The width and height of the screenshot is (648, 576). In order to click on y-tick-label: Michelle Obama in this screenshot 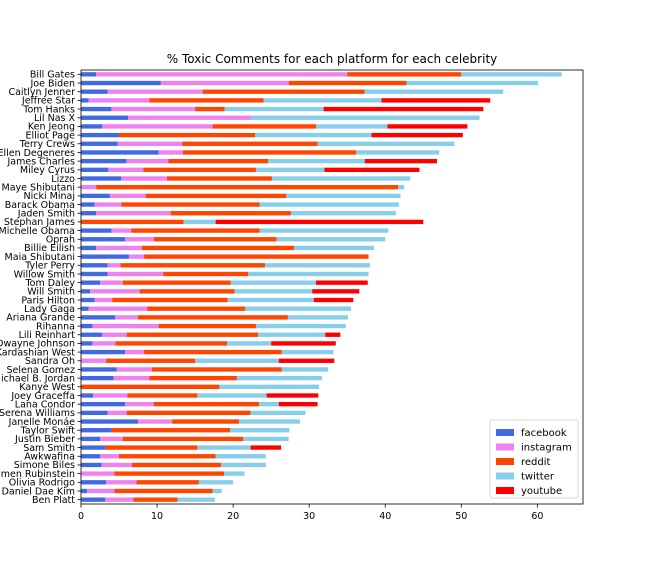, I will do `click(37, 231)`.